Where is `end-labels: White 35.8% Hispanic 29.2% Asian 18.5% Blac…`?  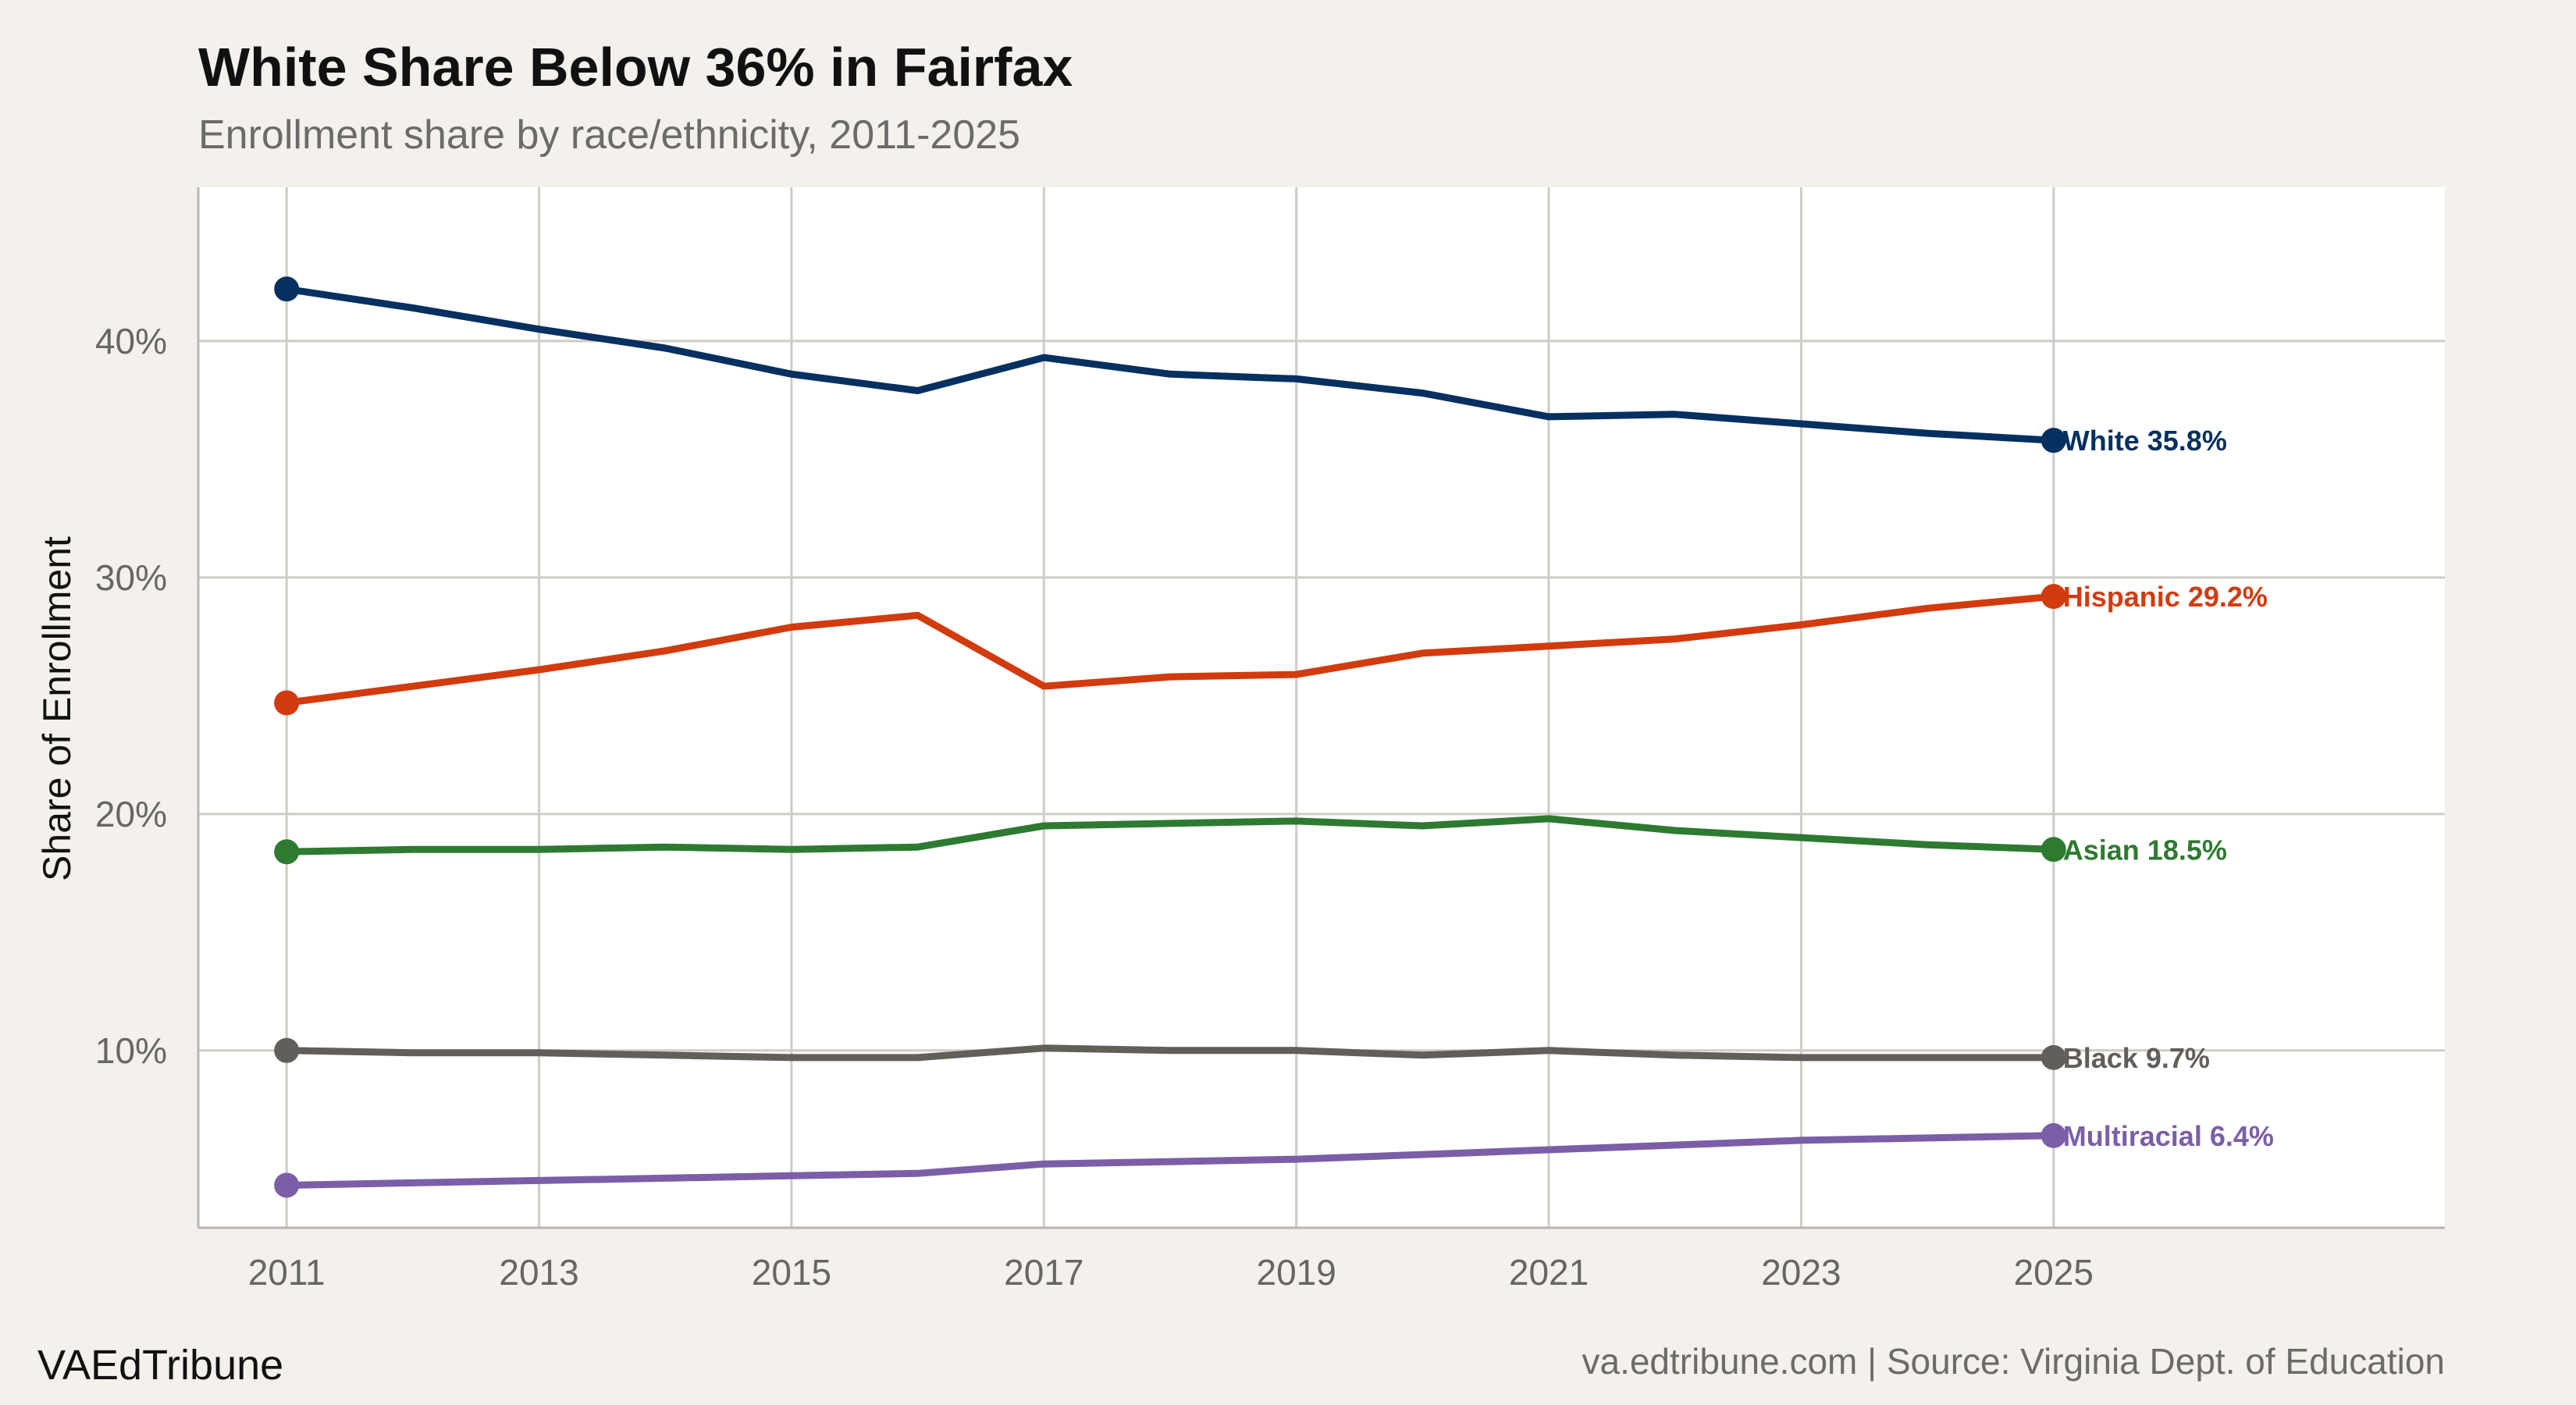
end-labels: White 35.8% Hispanic 29.2% Asian 18.5% Blac… is located at coordinates (2168, 788).